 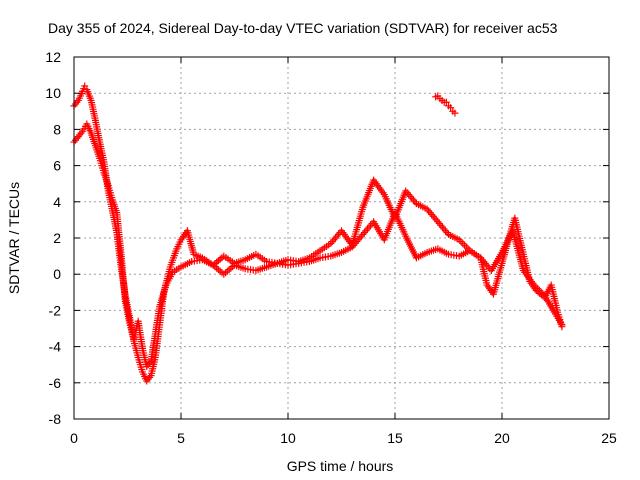 I want to click on y-tick-label: -6, so click(x=55, y=383).